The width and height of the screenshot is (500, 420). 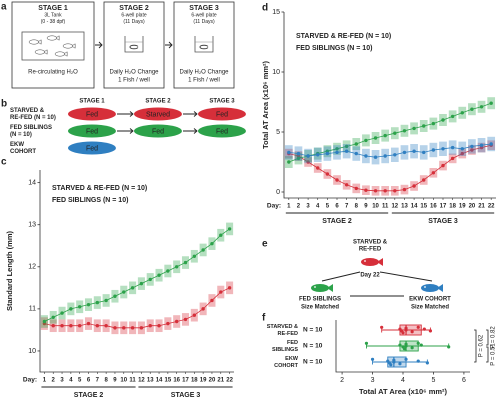 I want to click on stage-label: STAGE 3, so click(x=443, y=221).